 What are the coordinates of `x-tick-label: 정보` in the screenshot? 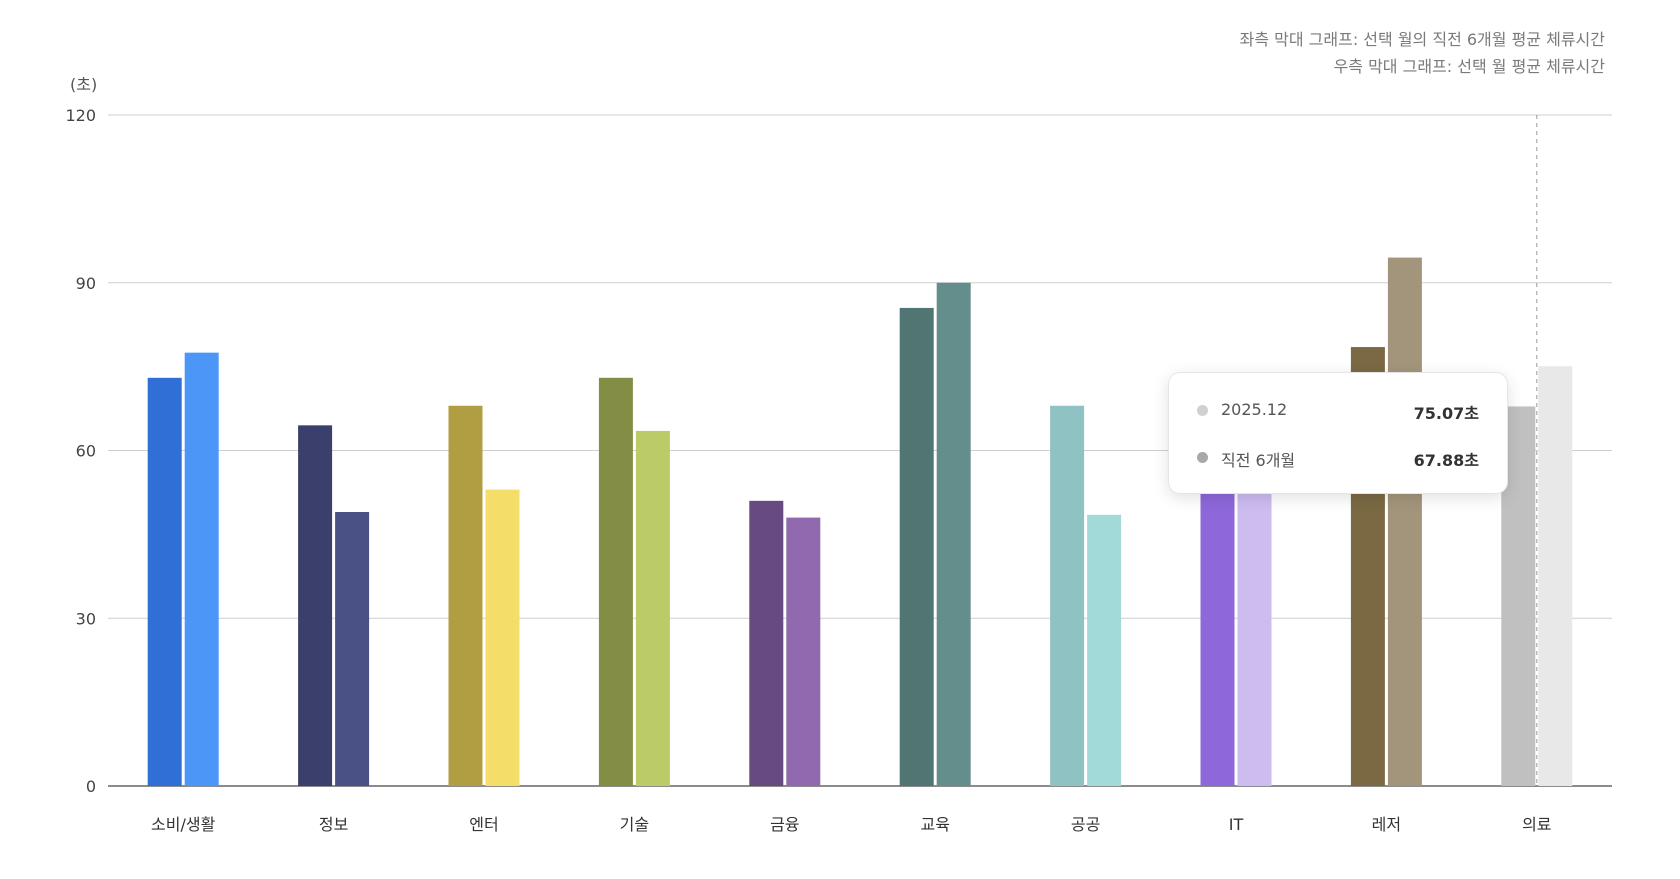 It's located at (333, 824).